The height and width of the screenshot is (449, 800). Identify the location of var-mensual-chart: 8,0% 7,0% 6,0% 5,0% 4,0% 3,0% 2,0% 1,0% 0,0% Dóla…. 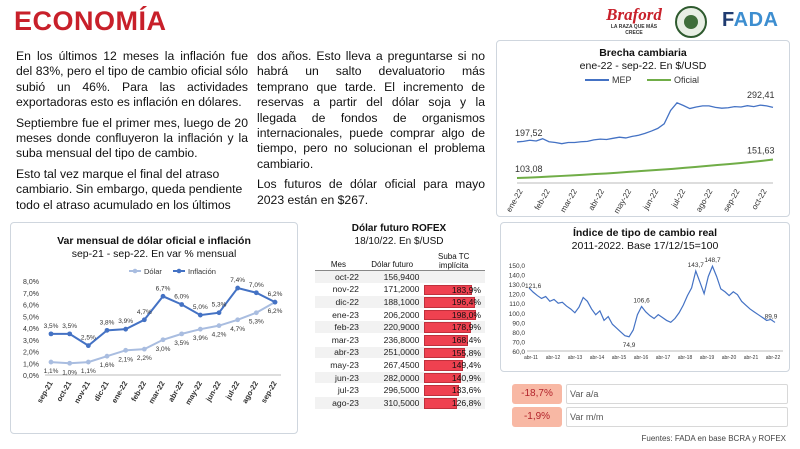
(153, 336).